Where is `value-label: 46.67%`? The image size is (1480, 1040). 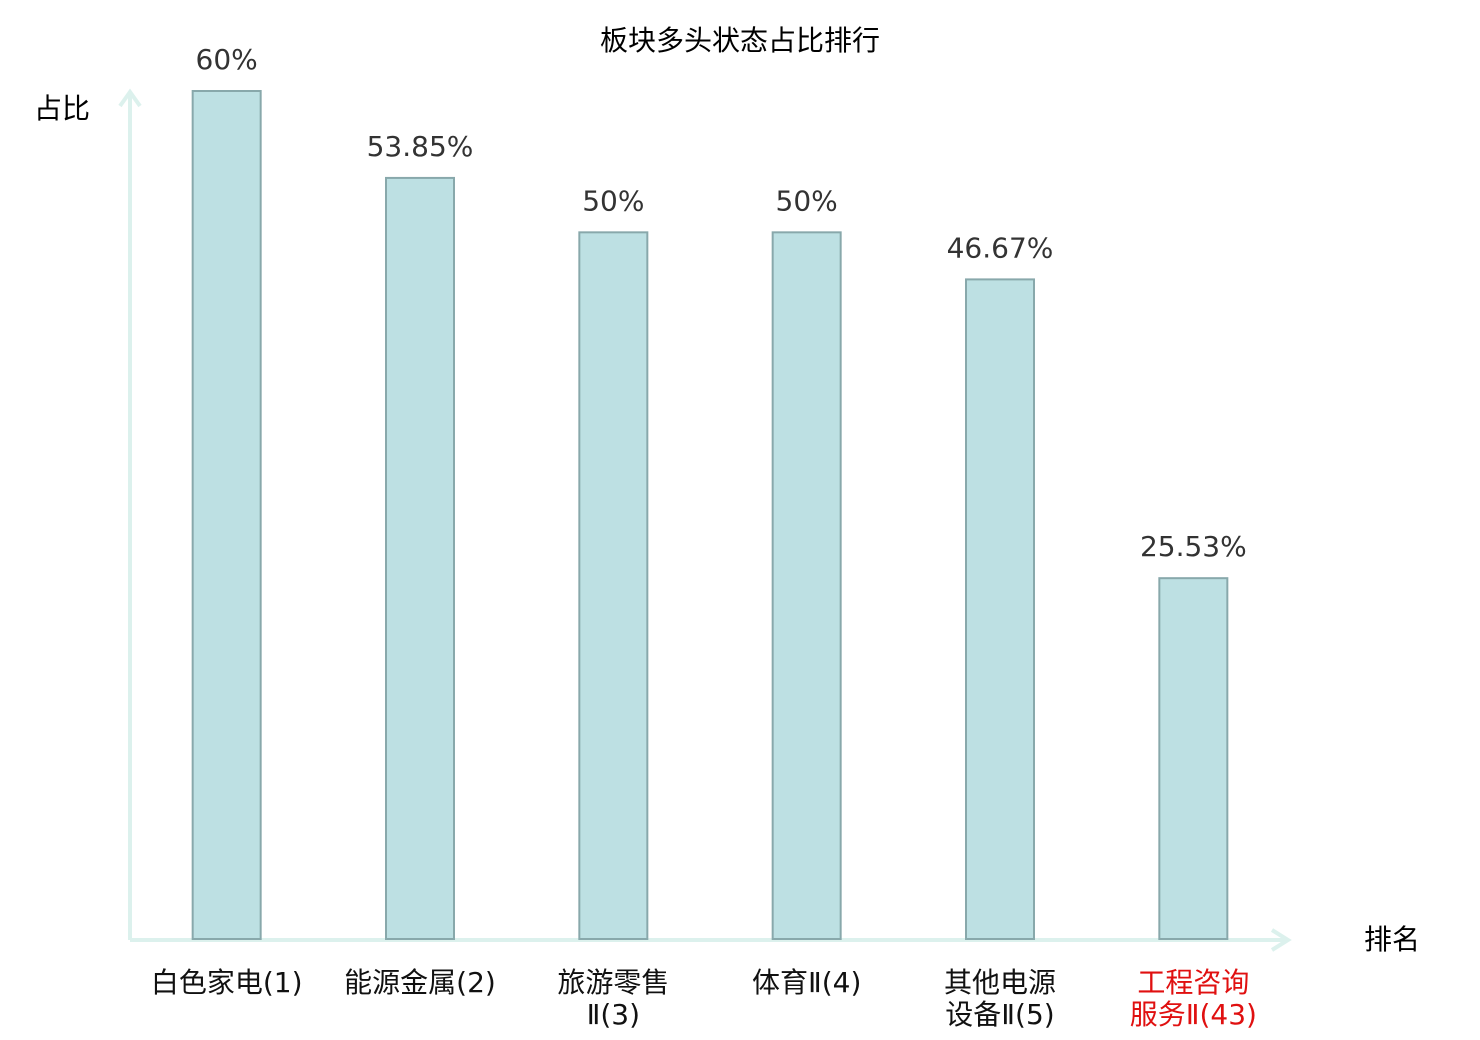 value-label: 46.67% is located at coordinates (1000, 247).